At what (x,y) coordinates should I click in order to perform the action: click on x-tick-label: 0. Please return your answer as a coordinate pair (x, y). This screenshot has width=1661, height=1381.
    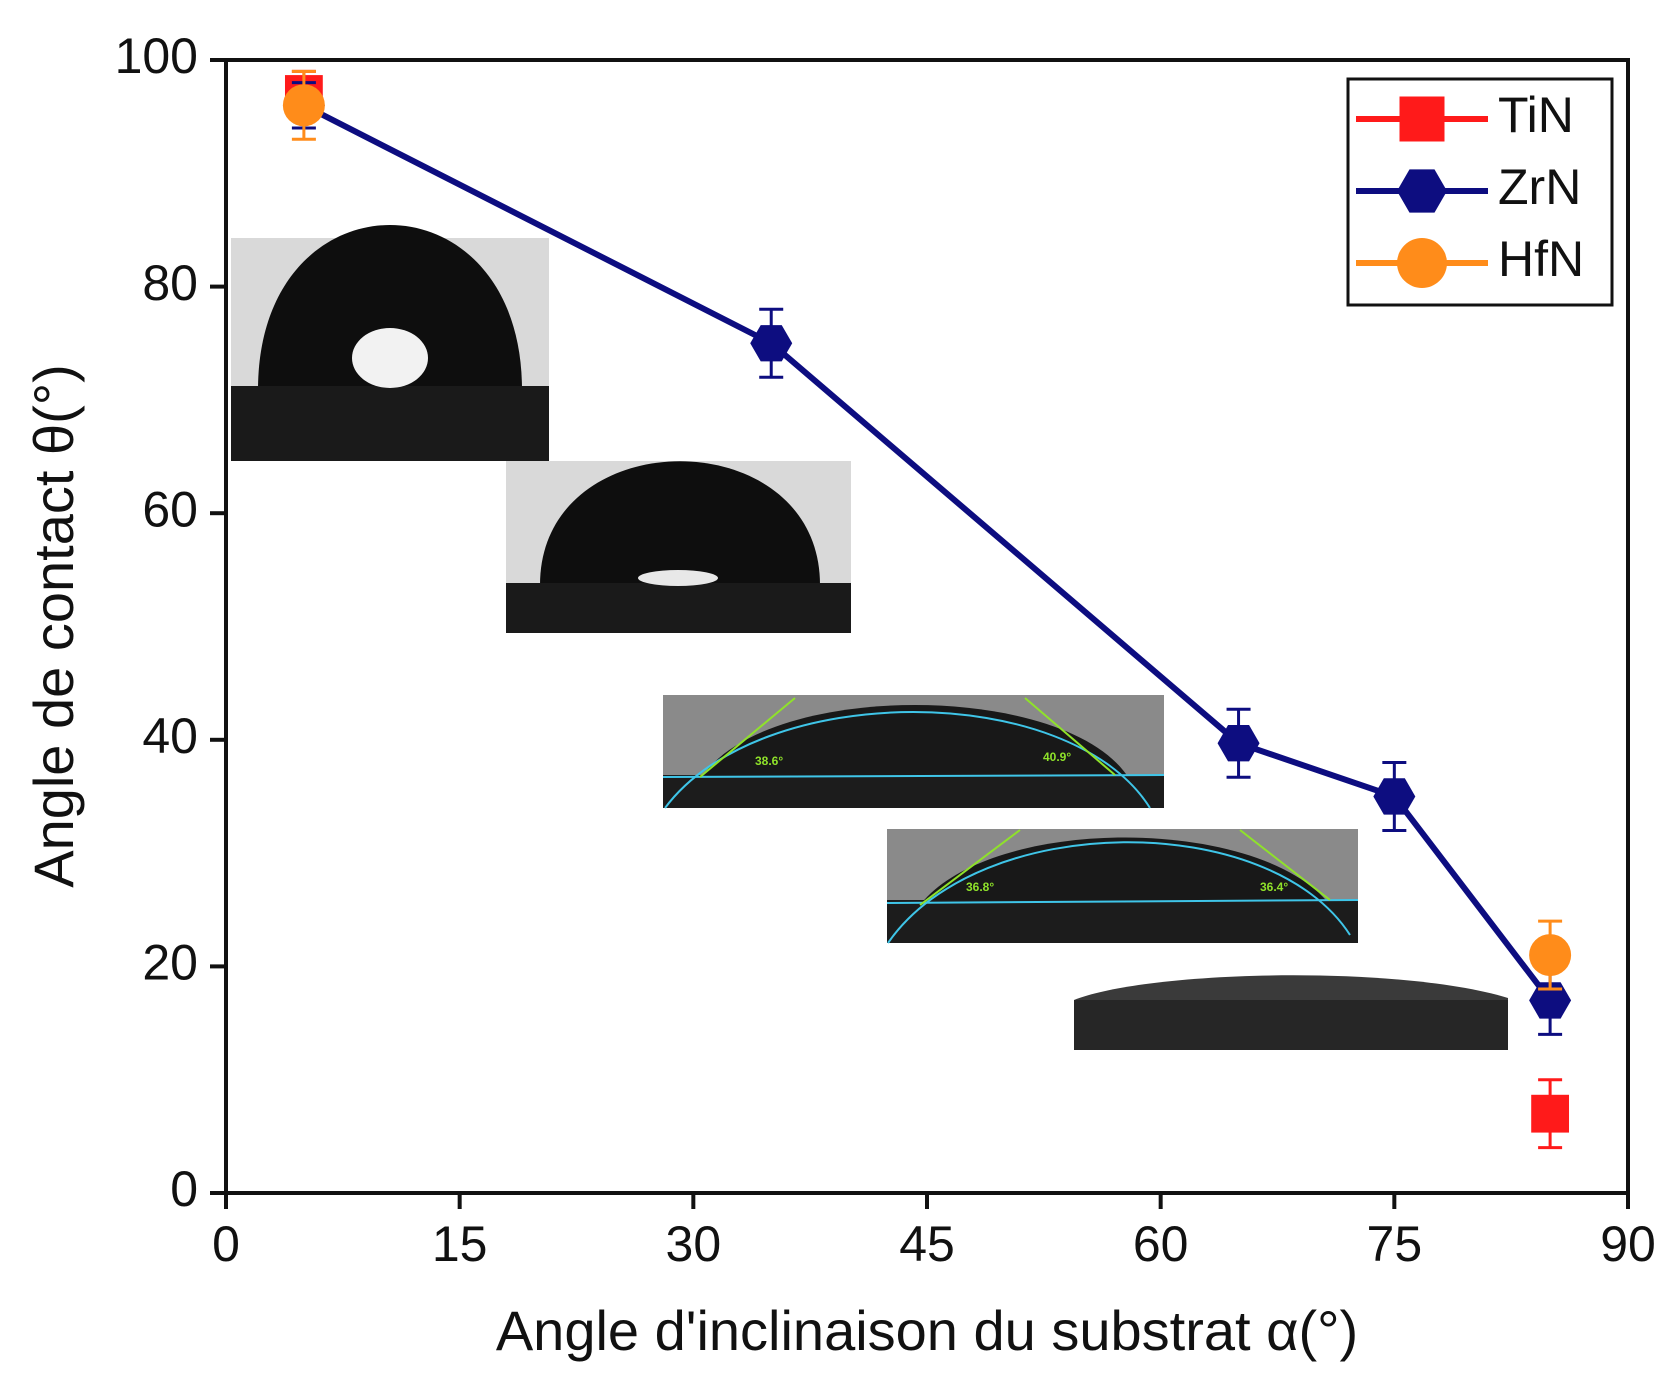
    Looking at the image, I should click on (226, 1244).